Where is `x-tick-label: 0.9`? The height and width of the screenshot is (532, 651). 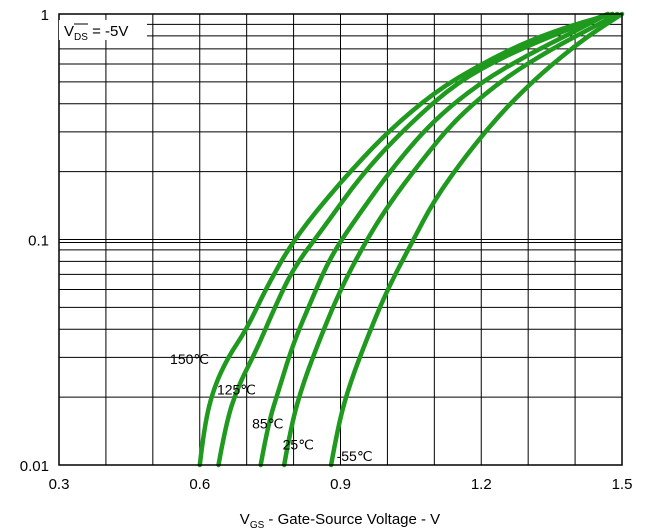 x-tick-label: 0.9 is located at coordinates (340, 484).